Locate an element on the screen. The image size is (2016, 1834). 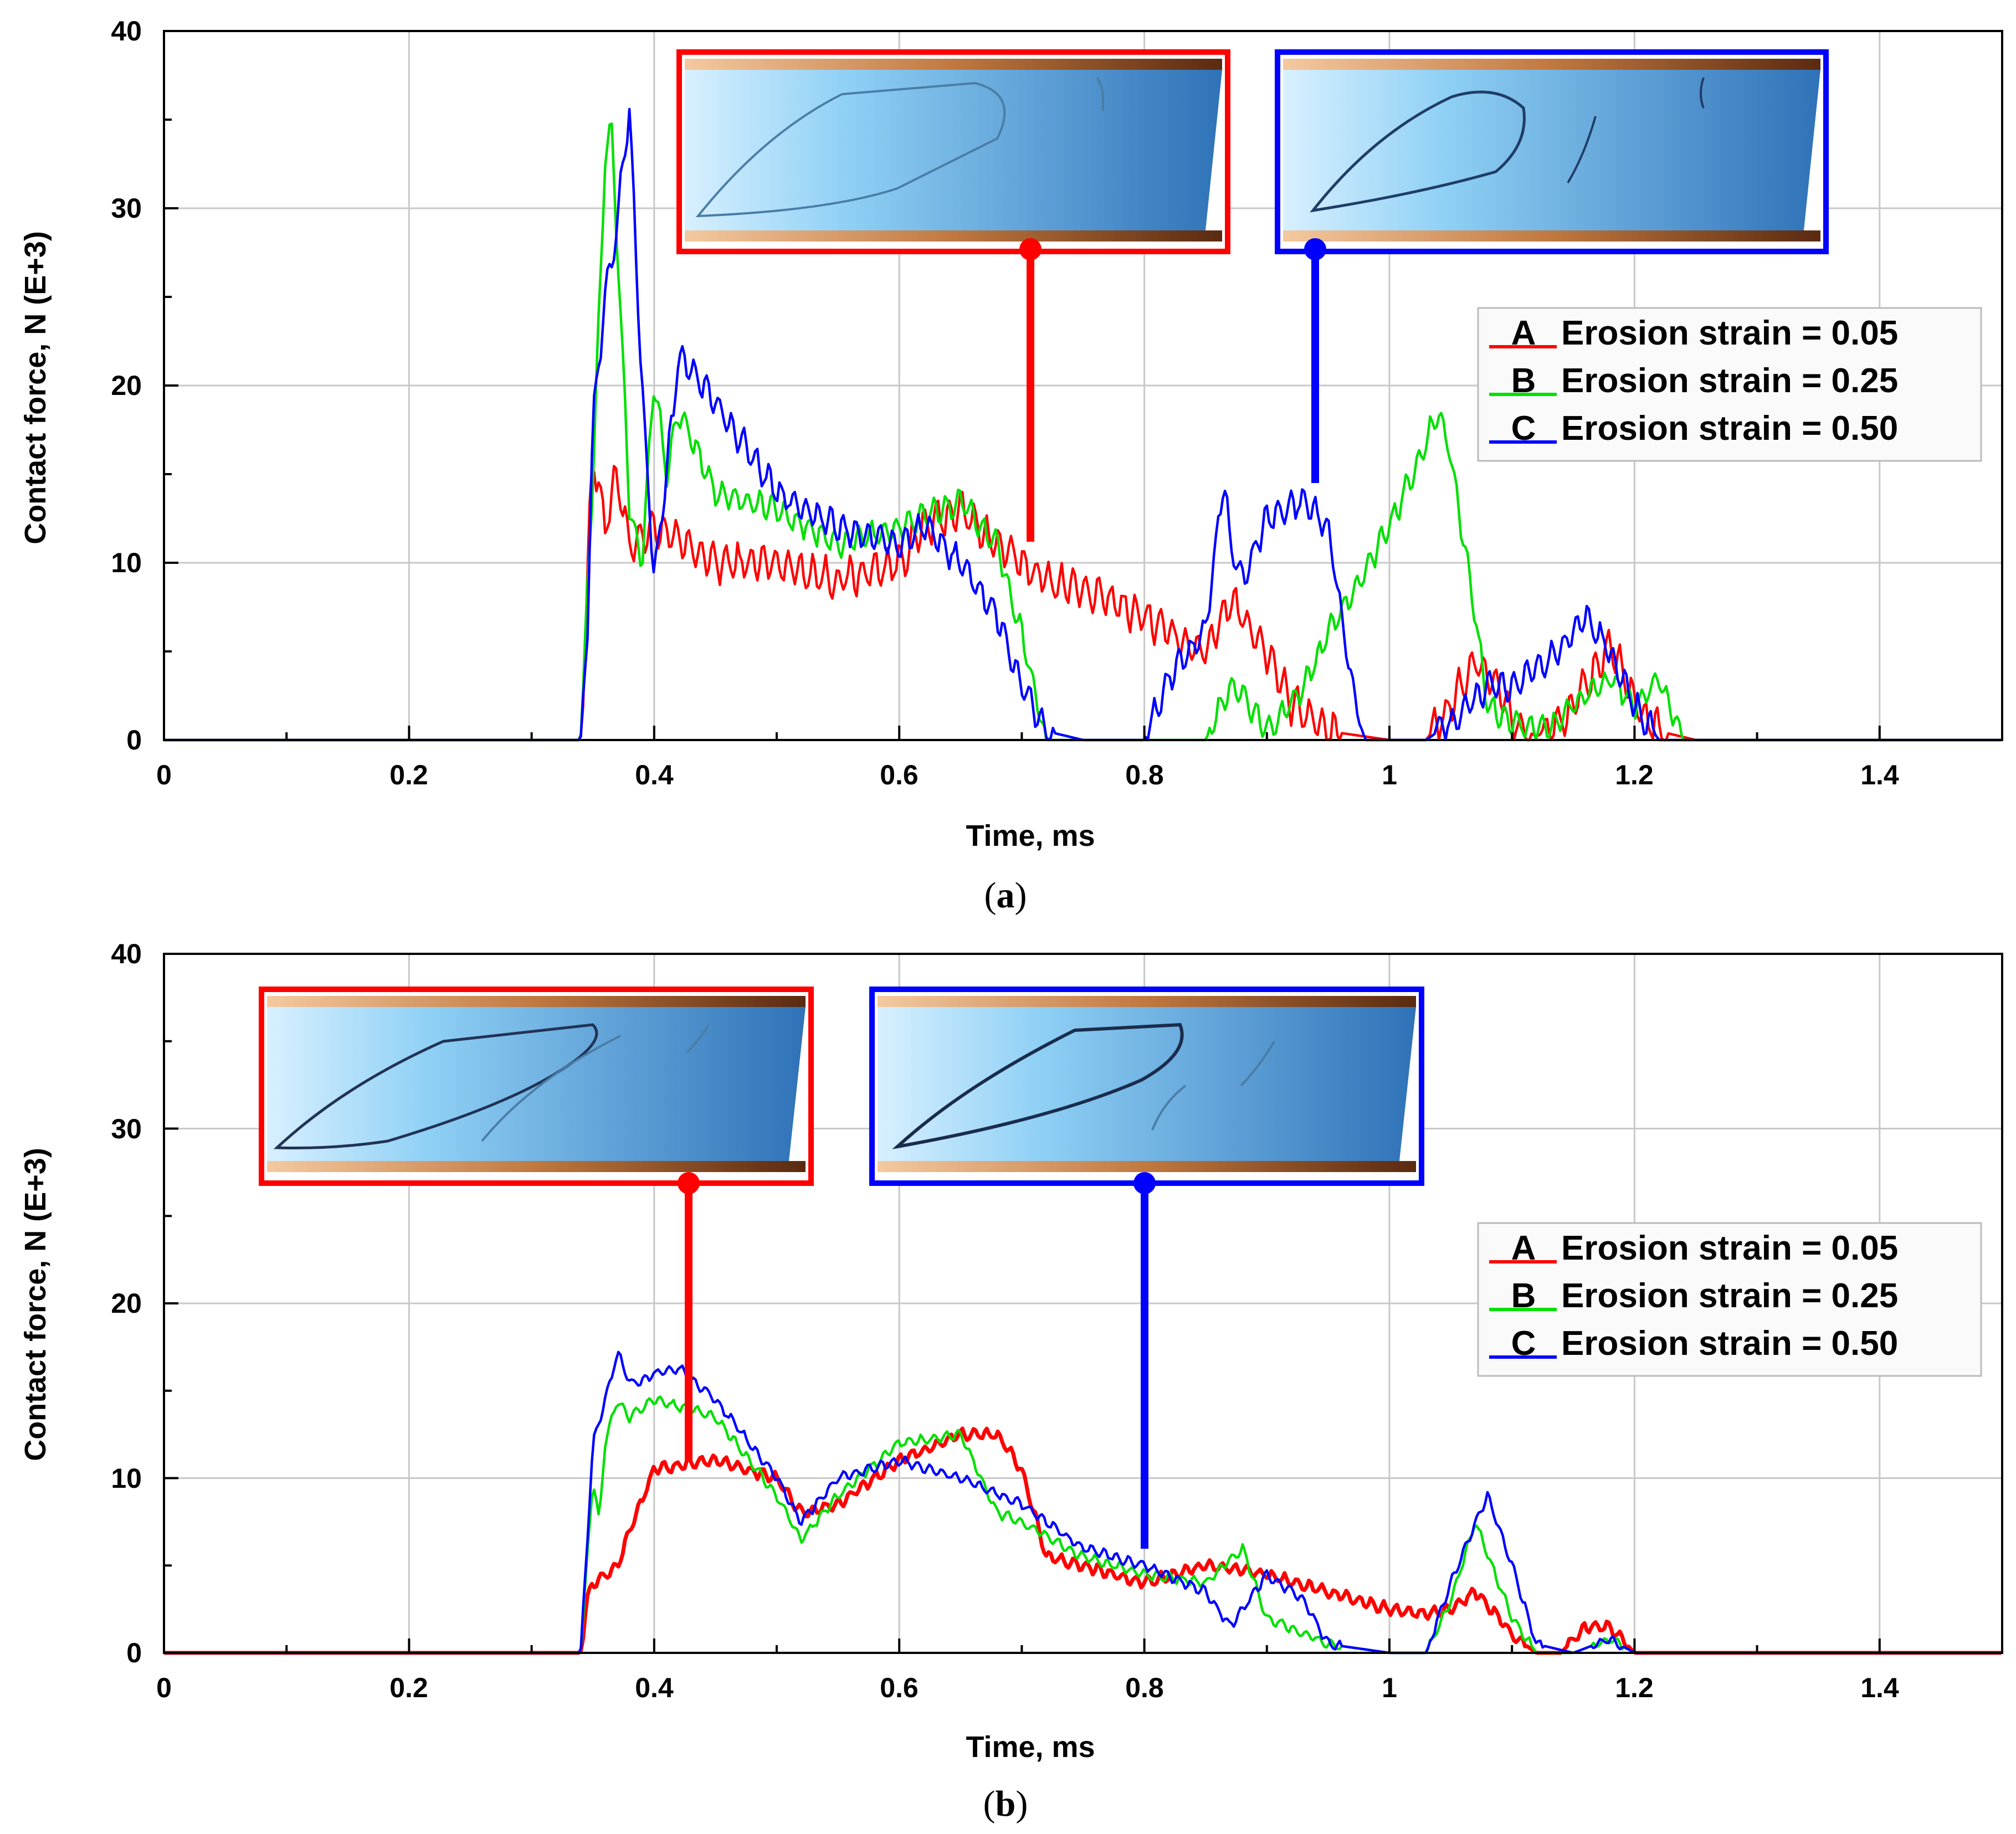
caption-letter: b is located at coordinates (1006, 1804).